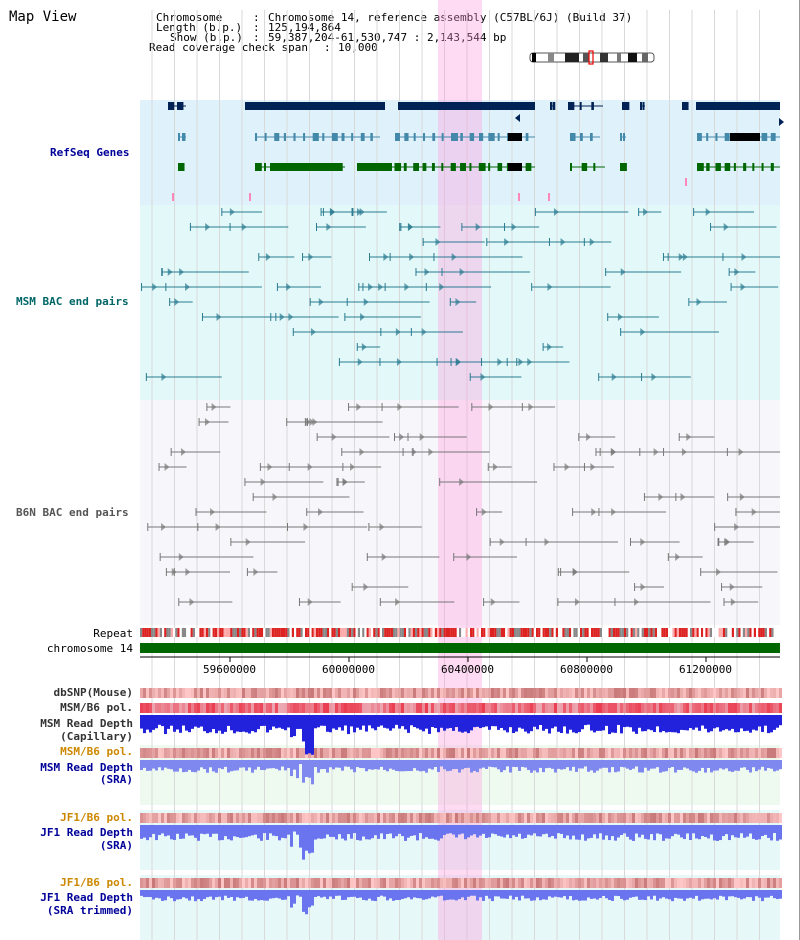 This screenshot has height=940, width=800. I want to click on track-label-msm-b6-pol-1: MSM/B6 pol., so click(96, 707).